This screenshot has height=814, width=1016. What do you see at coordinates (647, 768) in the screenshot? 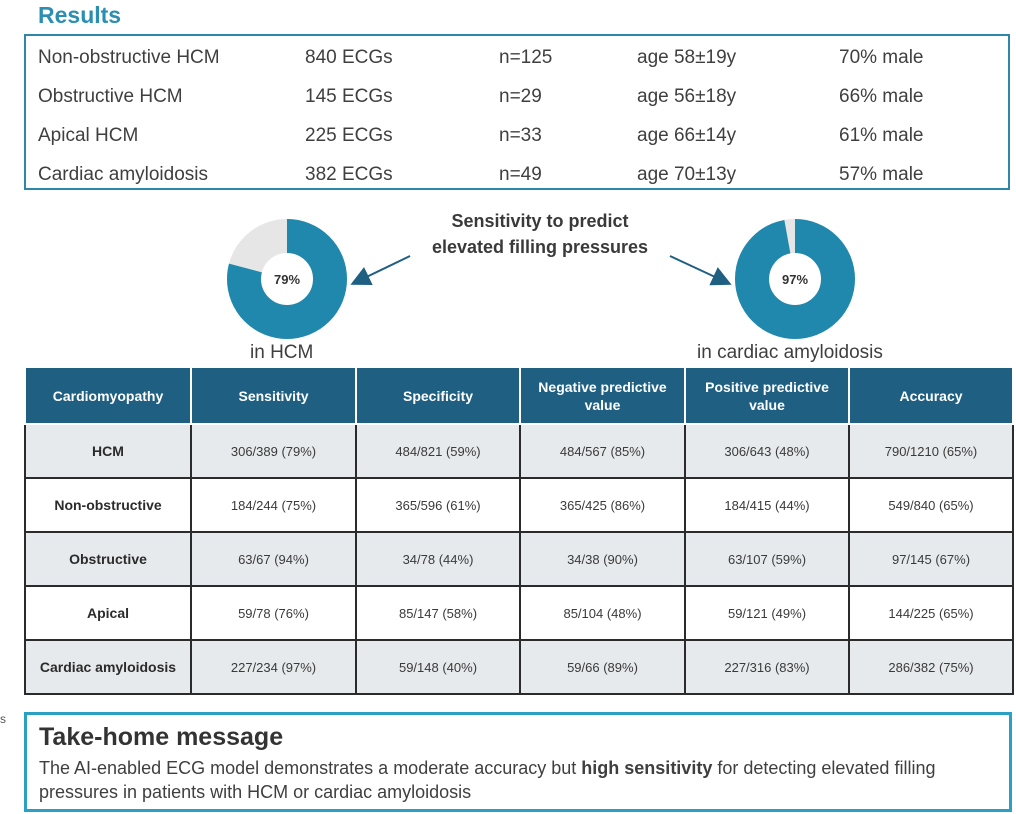
I see `takehome-text-bold: high sensitivity` at bounding box center [647, 768].